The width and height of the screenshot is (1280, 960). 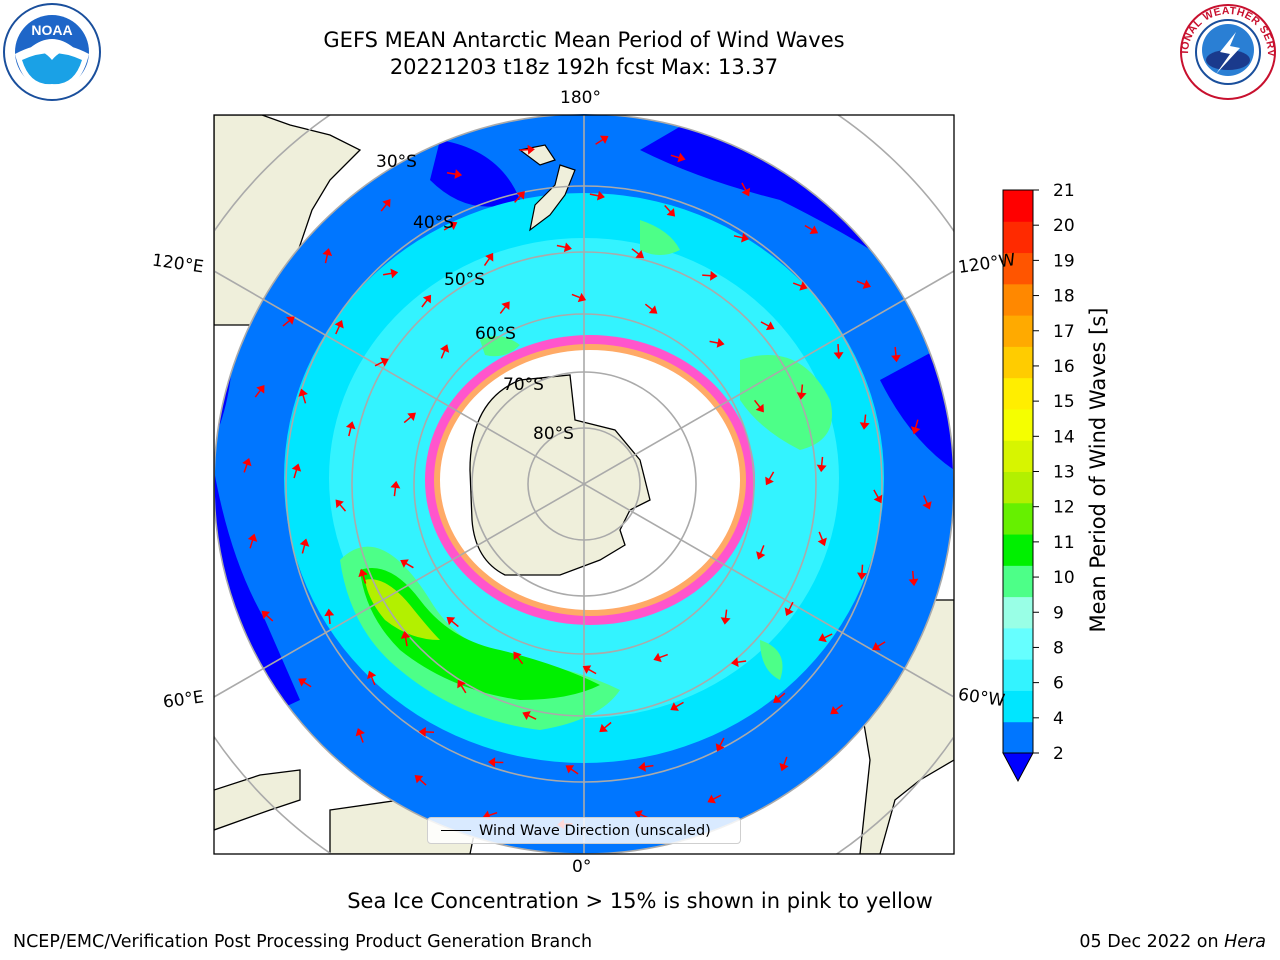 I want to click on lat-label-40s: 40°S, so click(x=433, y=223).